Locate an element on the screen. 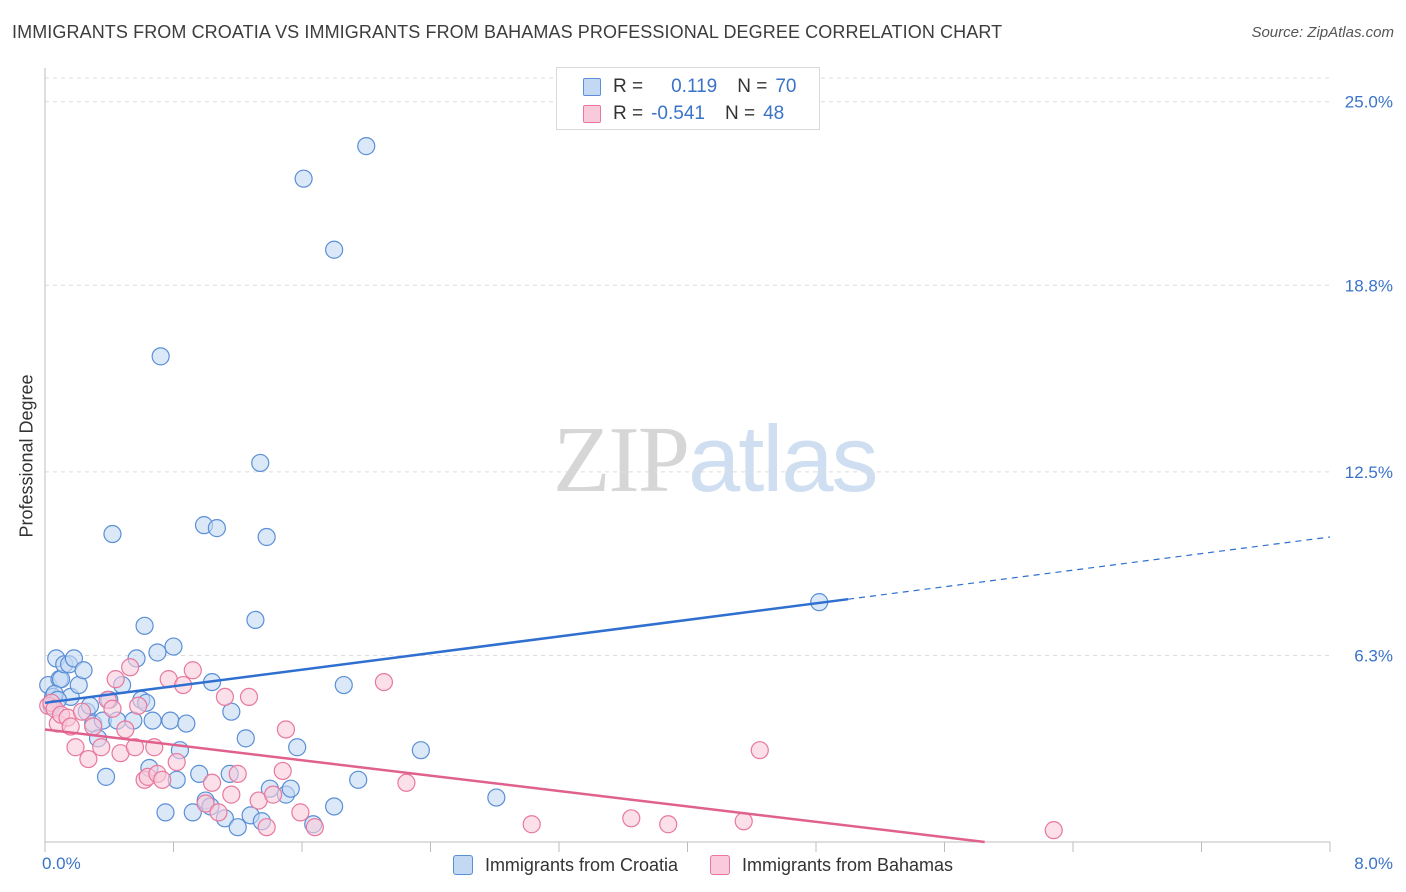 The height and width of the screenshot is (892, 1406). watermark: ZIPatlas is located at coordinates (716, 459).